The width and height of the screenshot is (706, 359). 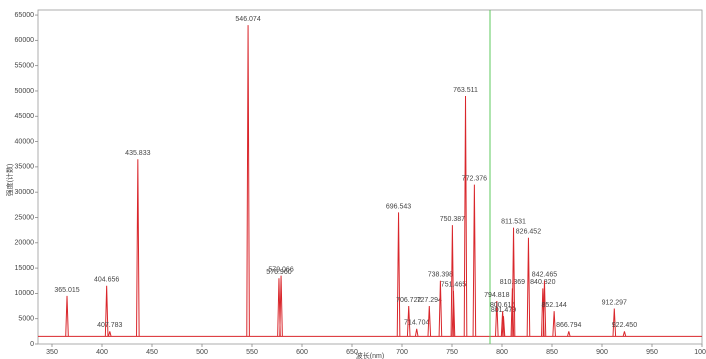 What do you see at coordinates (370, 355) in the screenshot?
I see `x-axis-label: 波长(nm)` at bounding box center [370, 355].